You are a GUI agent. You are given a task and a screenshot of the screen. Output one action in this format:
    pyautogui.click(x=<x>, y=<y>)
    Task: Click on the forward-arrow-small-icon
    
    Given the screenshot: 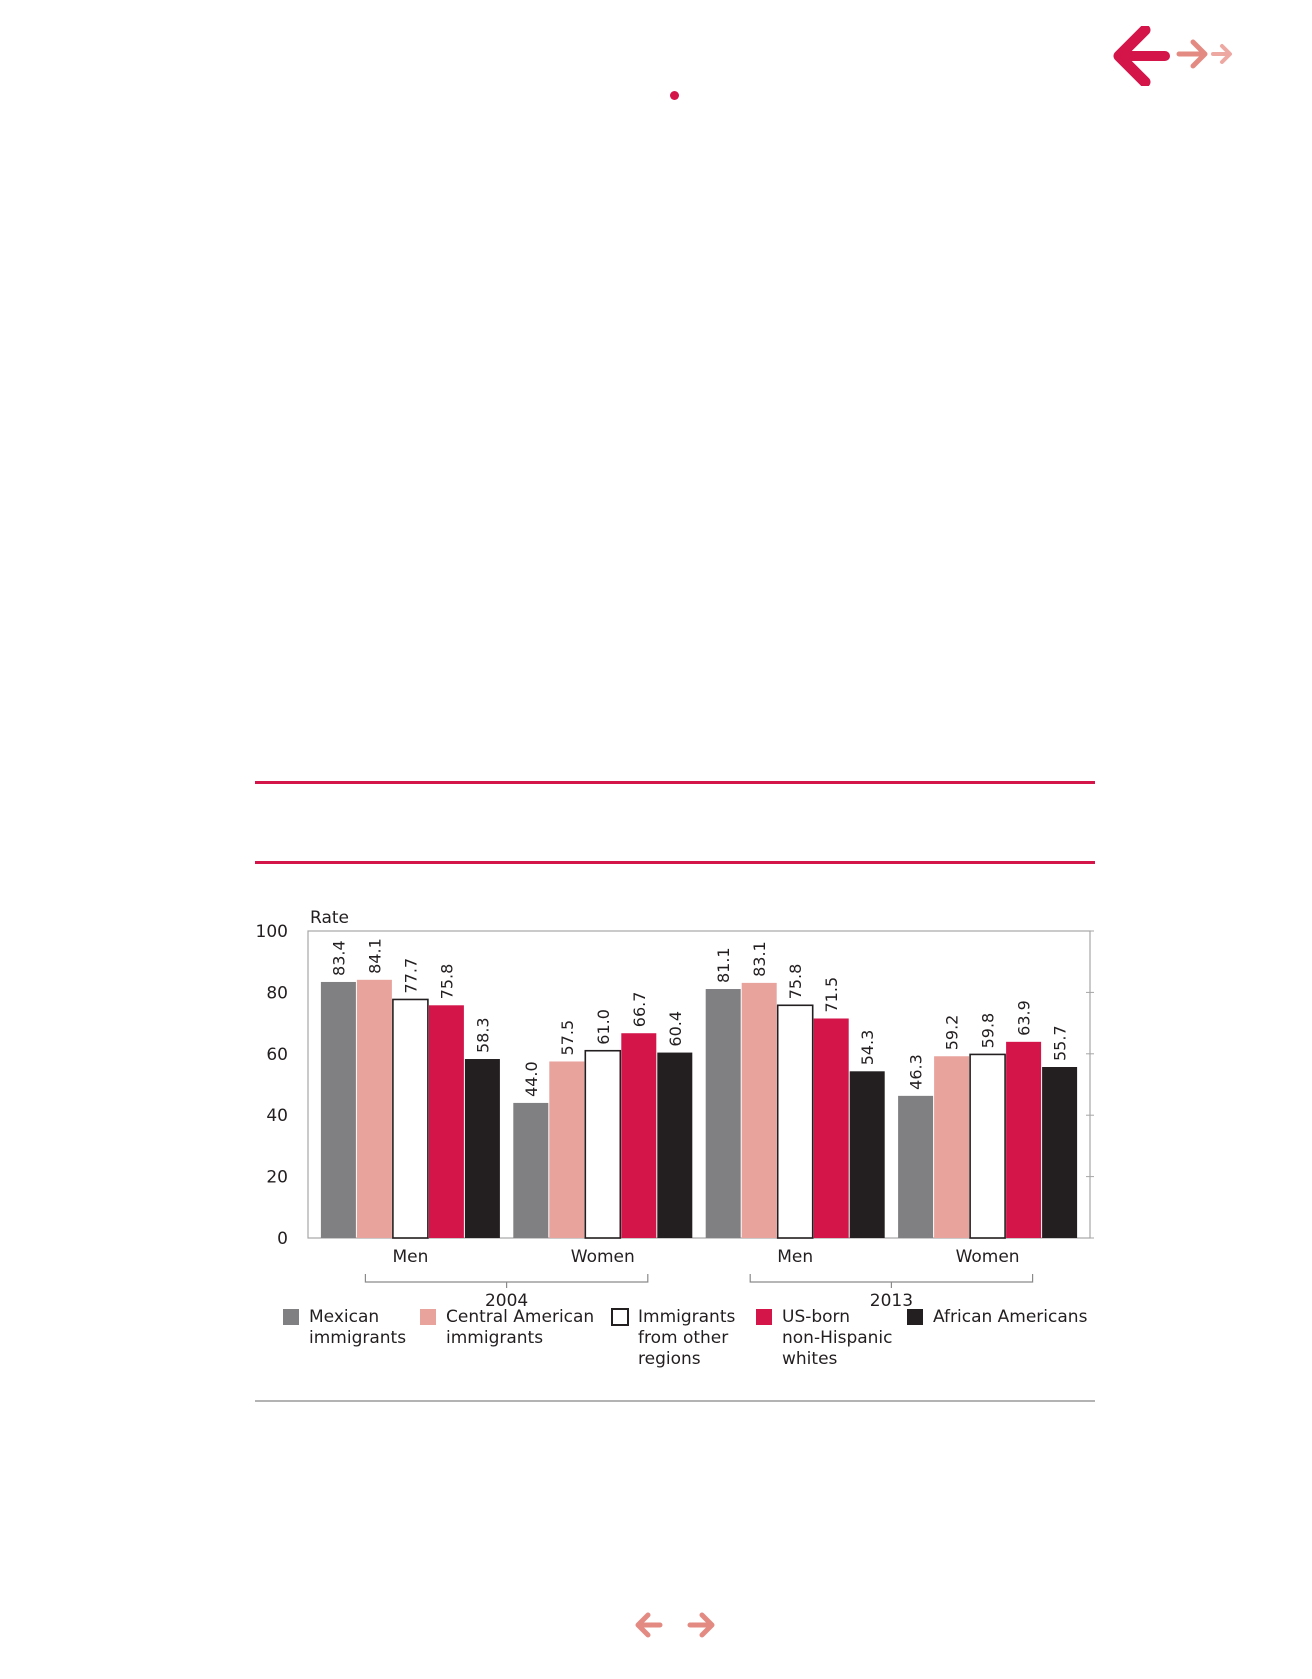 What is the action you would take?
    pyautogui.click(x=1221, y=54)
    